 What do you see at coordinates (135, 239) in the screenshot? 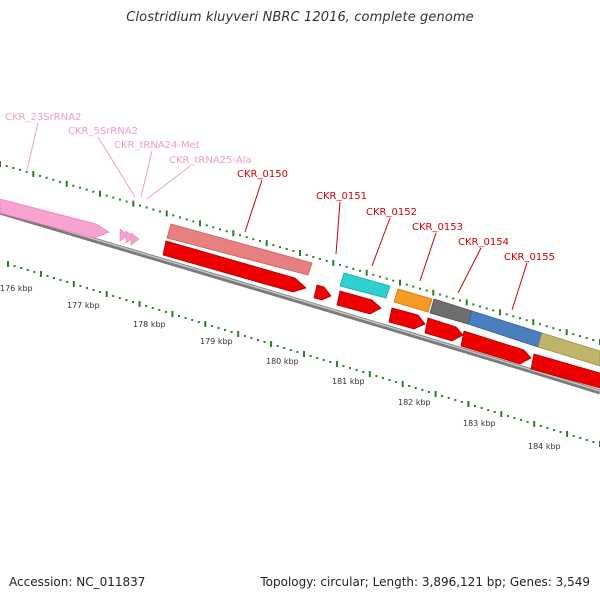
I see `trna25-ala-feature` at bounding box center [135, 239].